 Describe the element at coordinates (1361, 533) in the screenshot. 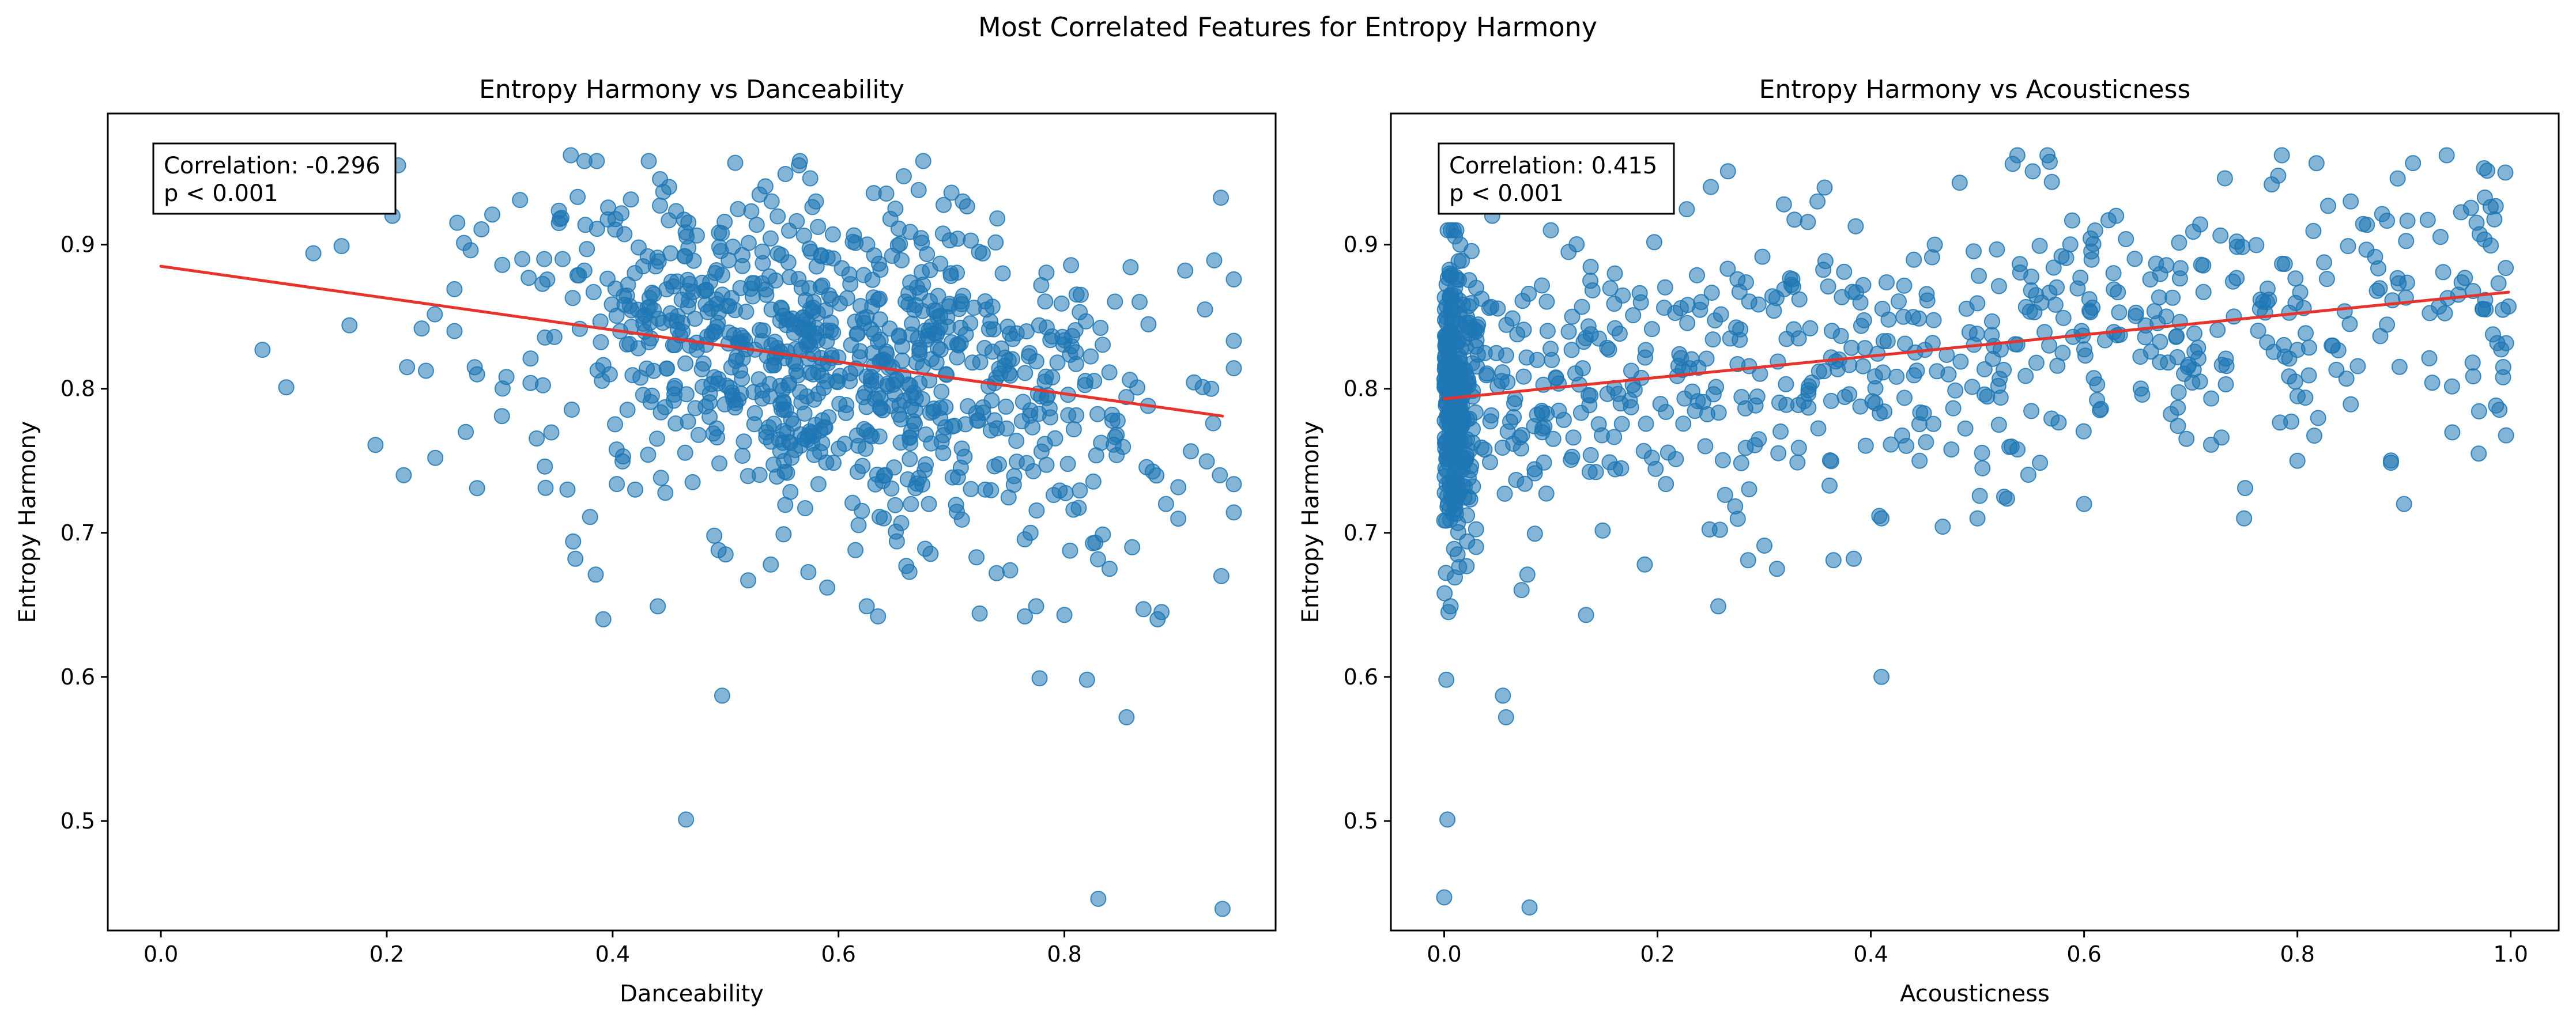

I see `y-tick-label: 0.7` at that location.